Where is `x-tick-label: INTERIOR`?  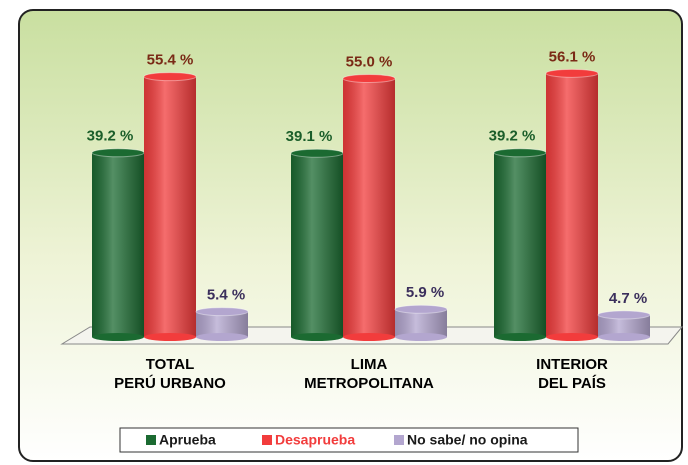 x-tick-label: INTERIOR is located at coordinates (572, 364).